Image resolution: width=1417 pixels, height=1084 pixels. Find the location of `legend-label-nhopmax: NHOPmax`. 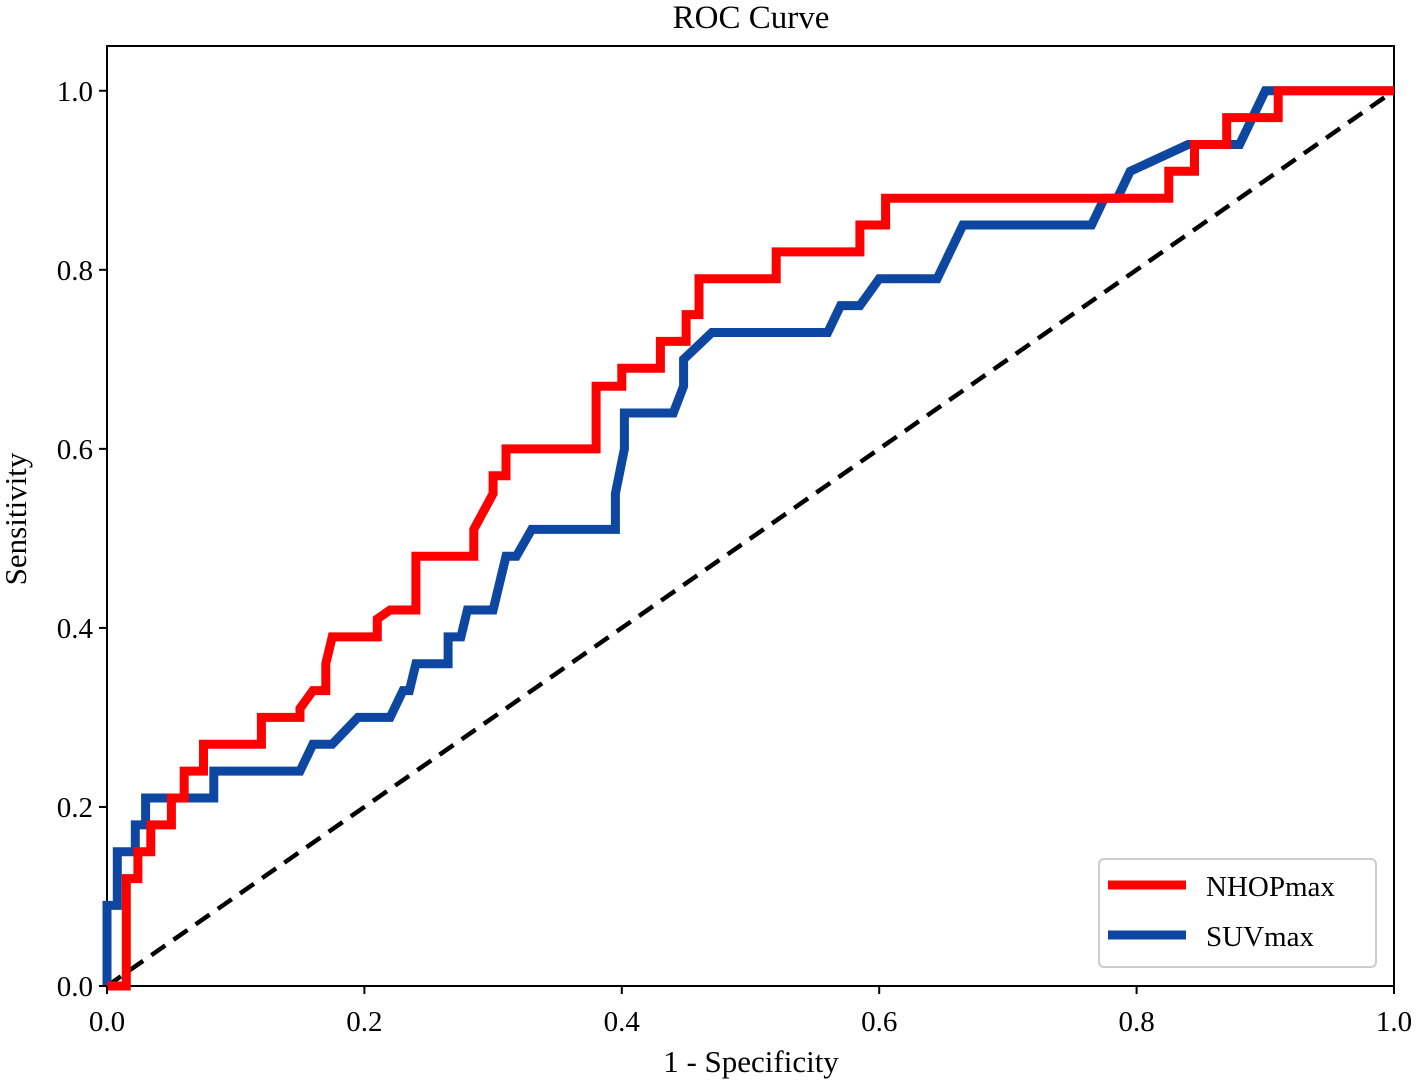

legend-label-nhopmax: NHOPmax is located at coordinates (1270, 887).